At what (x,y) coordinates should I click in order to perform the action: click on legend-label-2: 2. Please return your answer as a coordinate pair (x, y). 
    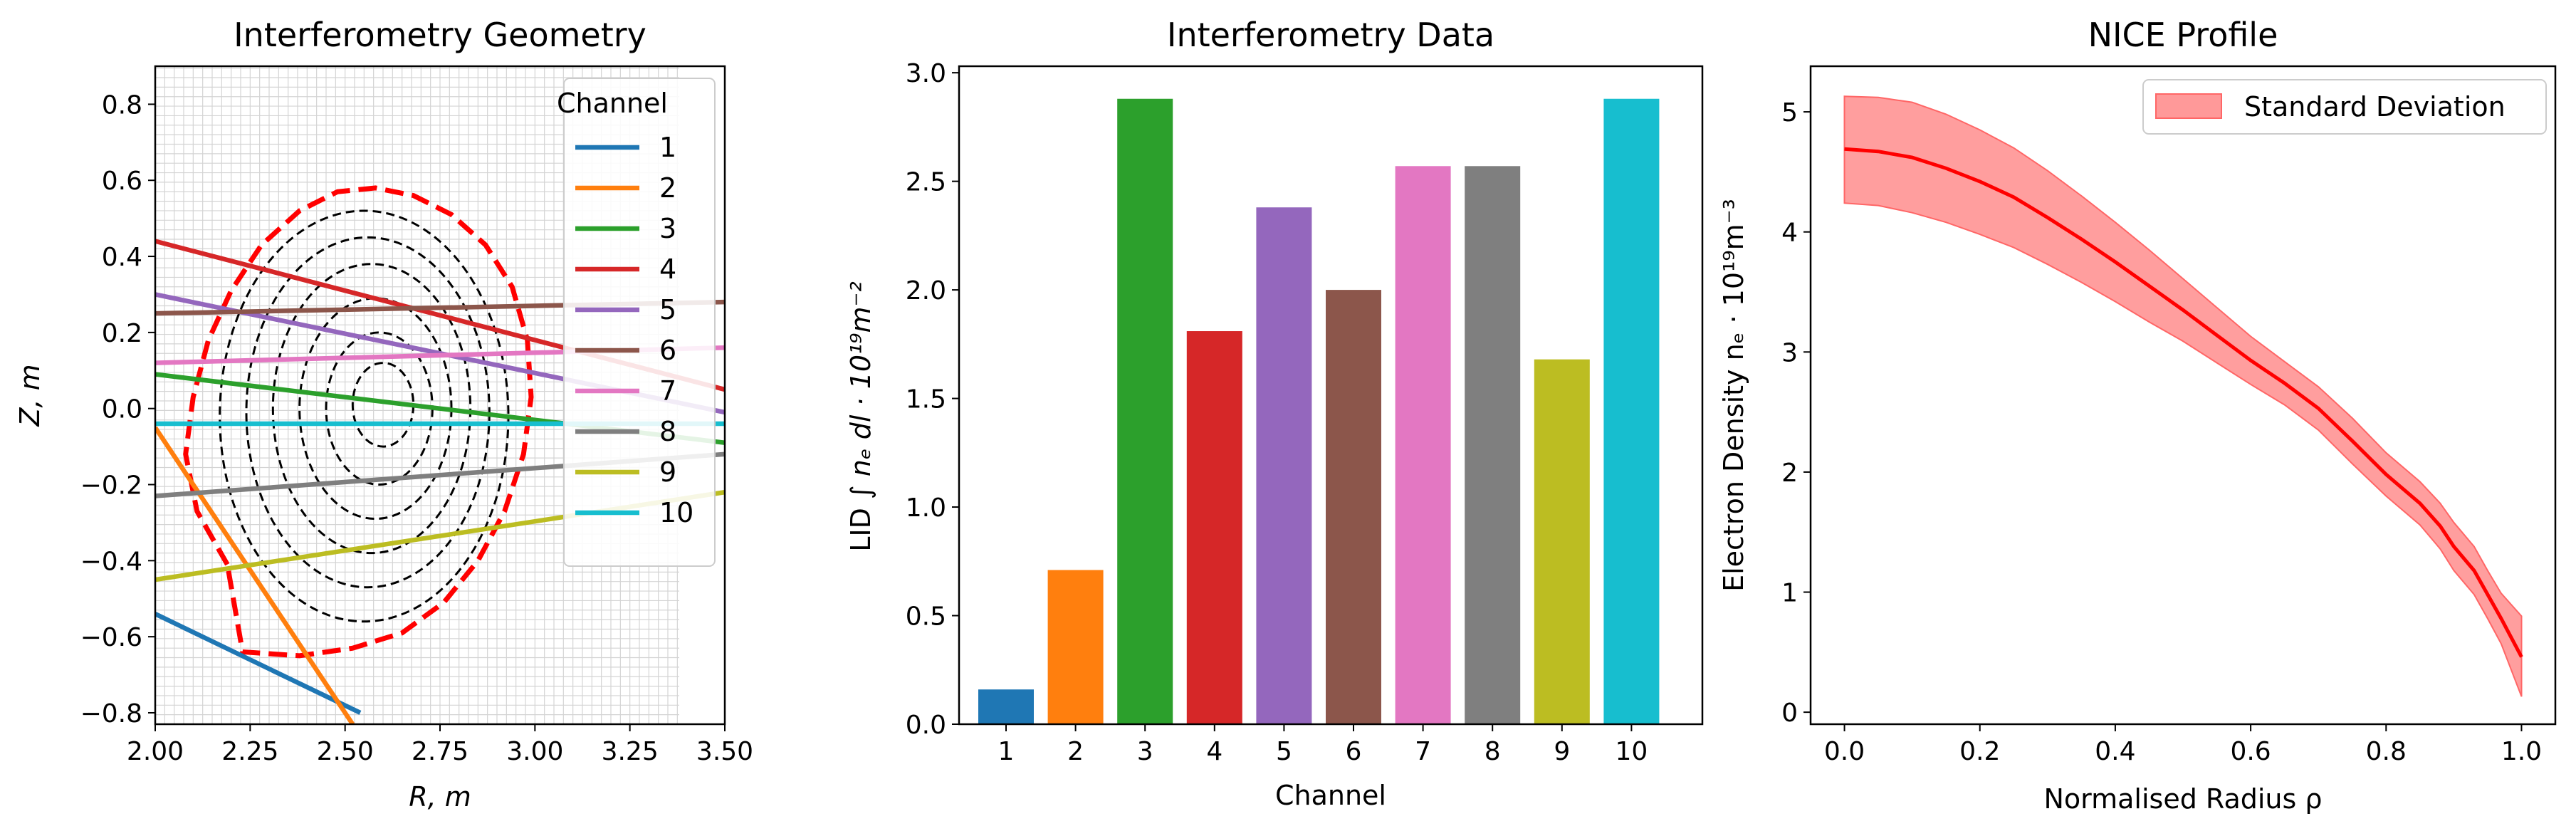
    Looking at the image, I should click on (667, 188).